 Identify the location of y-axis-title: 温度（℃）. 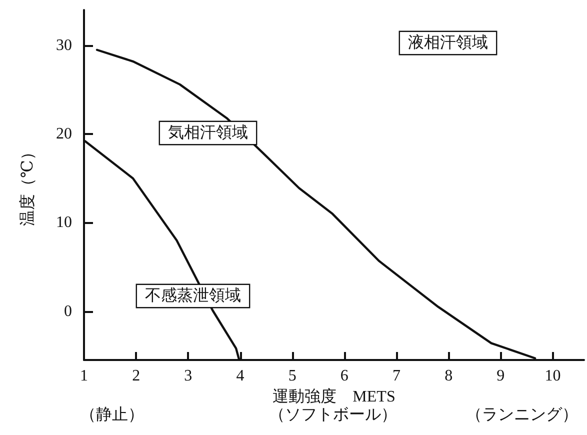
(27, 185).